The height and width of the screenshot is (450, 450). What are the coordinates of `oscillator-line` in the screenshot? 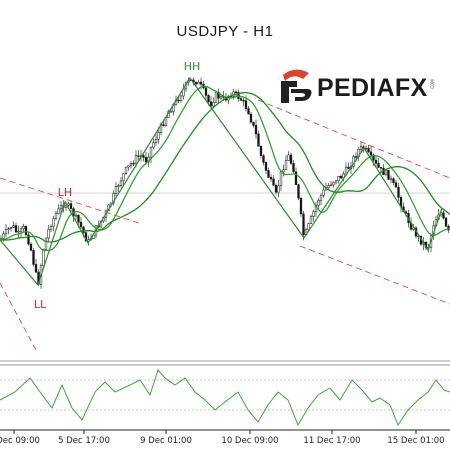 It's located at (225, 398).